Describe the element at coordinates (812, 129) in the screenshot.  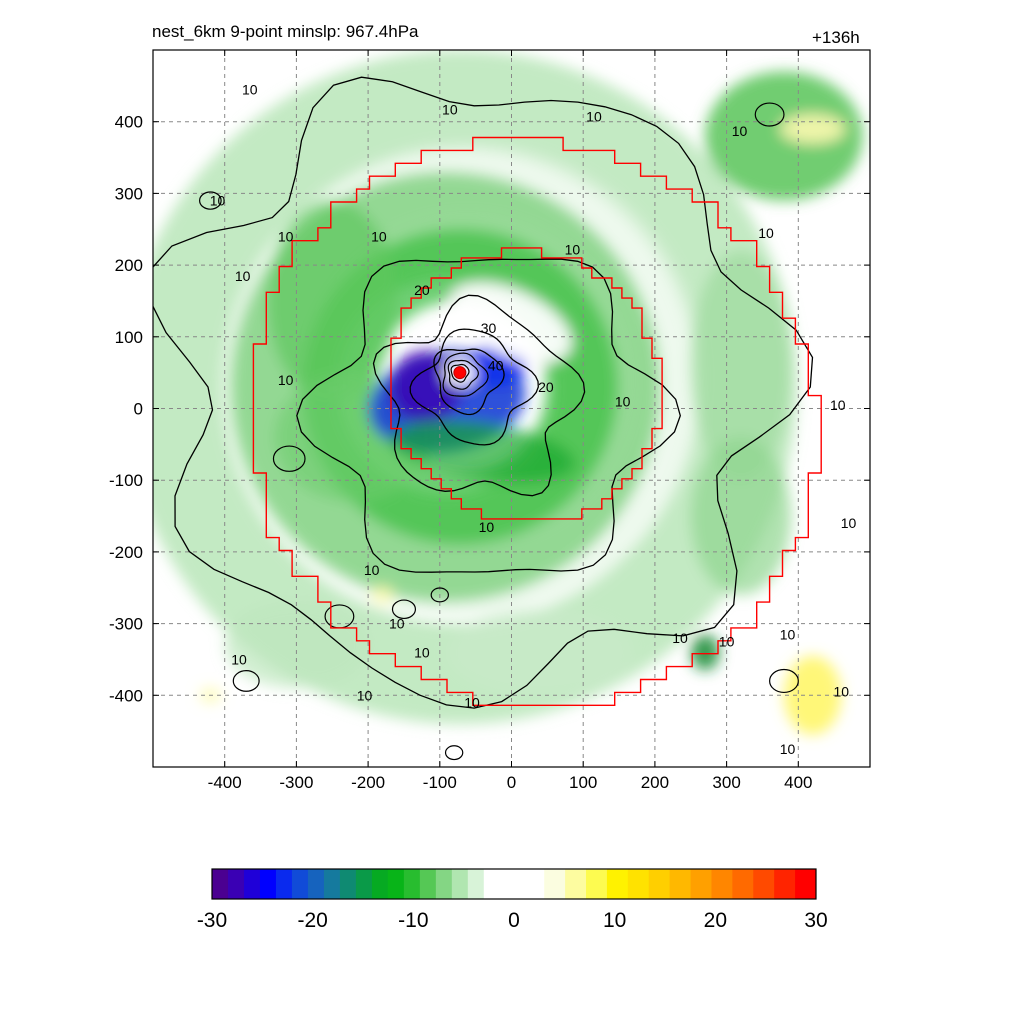
I see `yellow-patch-ne` at that location.